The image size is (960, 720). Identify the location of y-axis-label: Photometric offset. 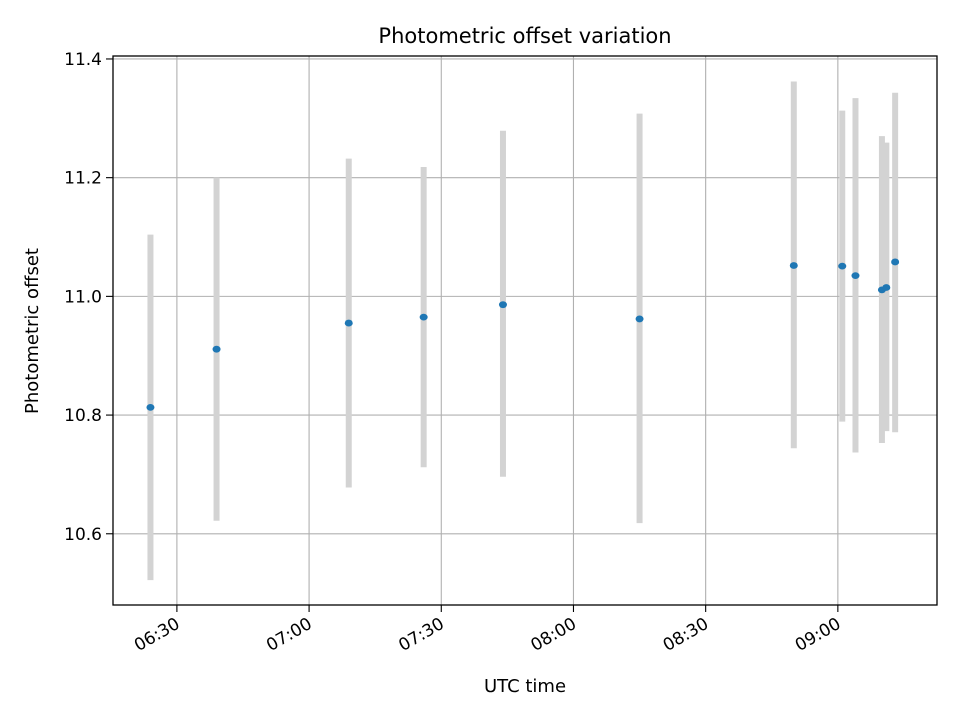
(32, 331).